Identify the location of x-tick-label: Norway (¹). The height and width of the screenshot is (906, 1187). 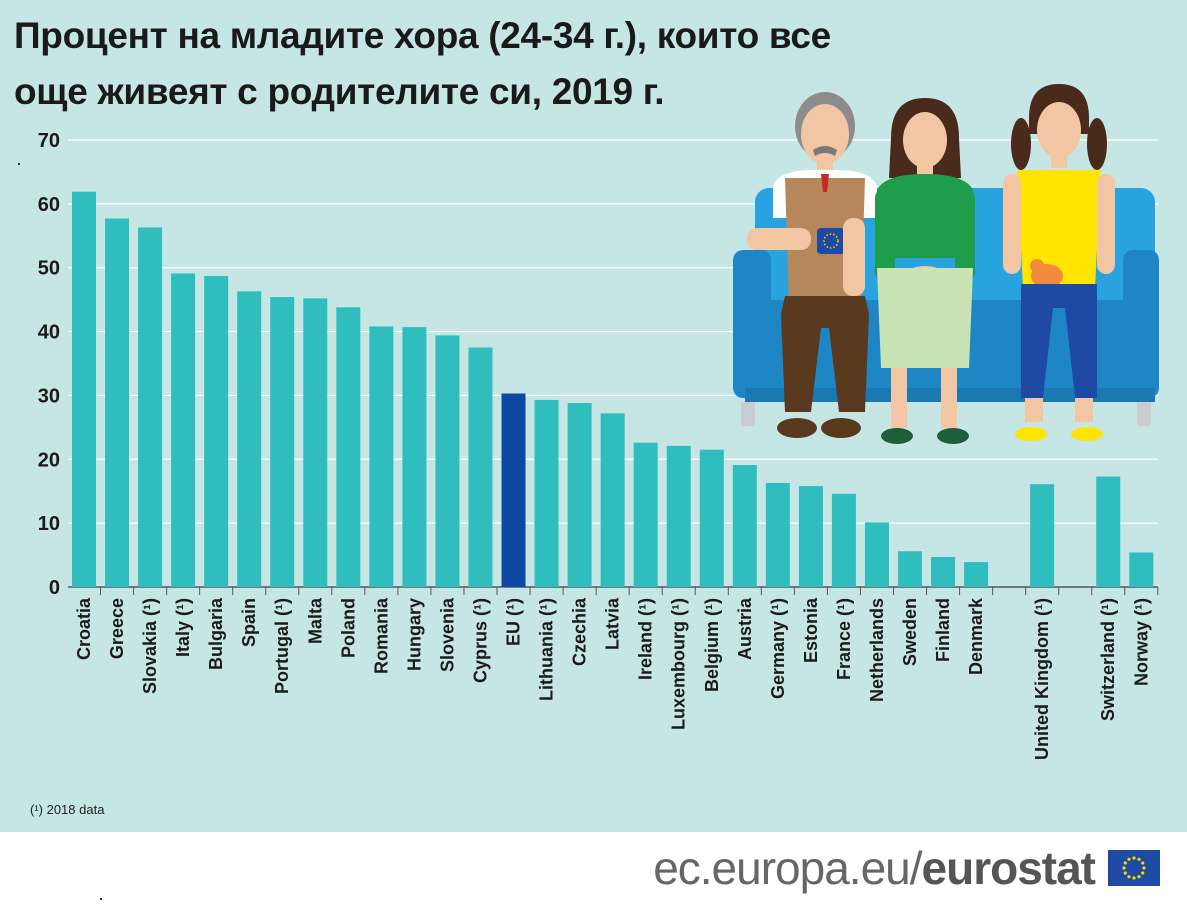
(1141, 642).